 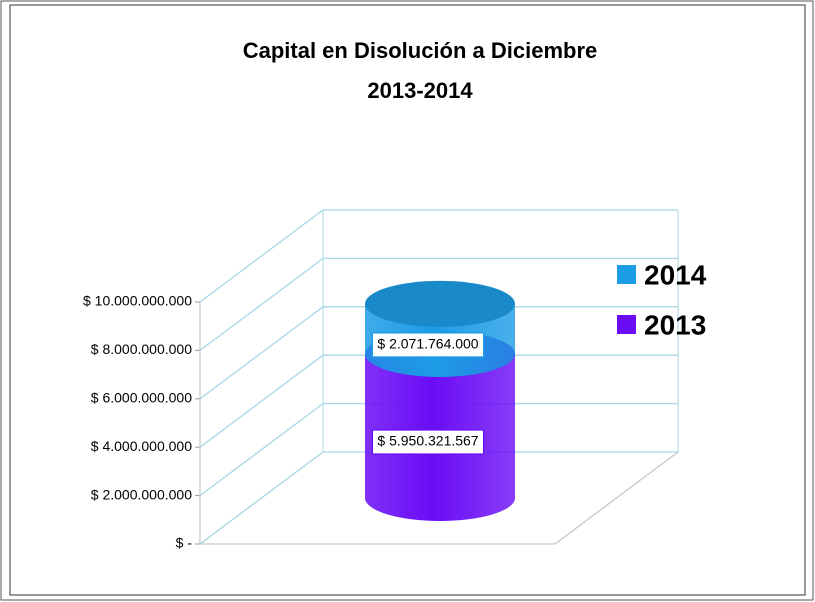 I want to click on y-tick-label: $ 4.000.000.000, so click(x=141, y=446).